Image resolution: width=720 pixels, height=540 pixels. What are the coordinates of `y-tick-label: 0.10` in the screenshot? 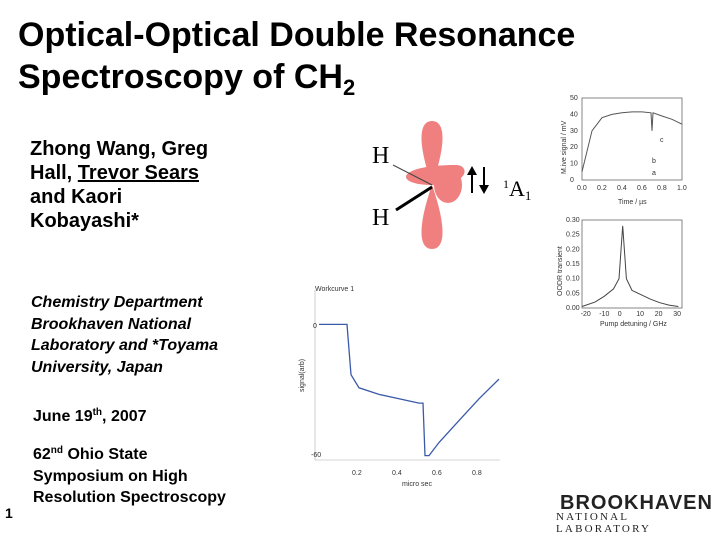 It's located at (573, 279).